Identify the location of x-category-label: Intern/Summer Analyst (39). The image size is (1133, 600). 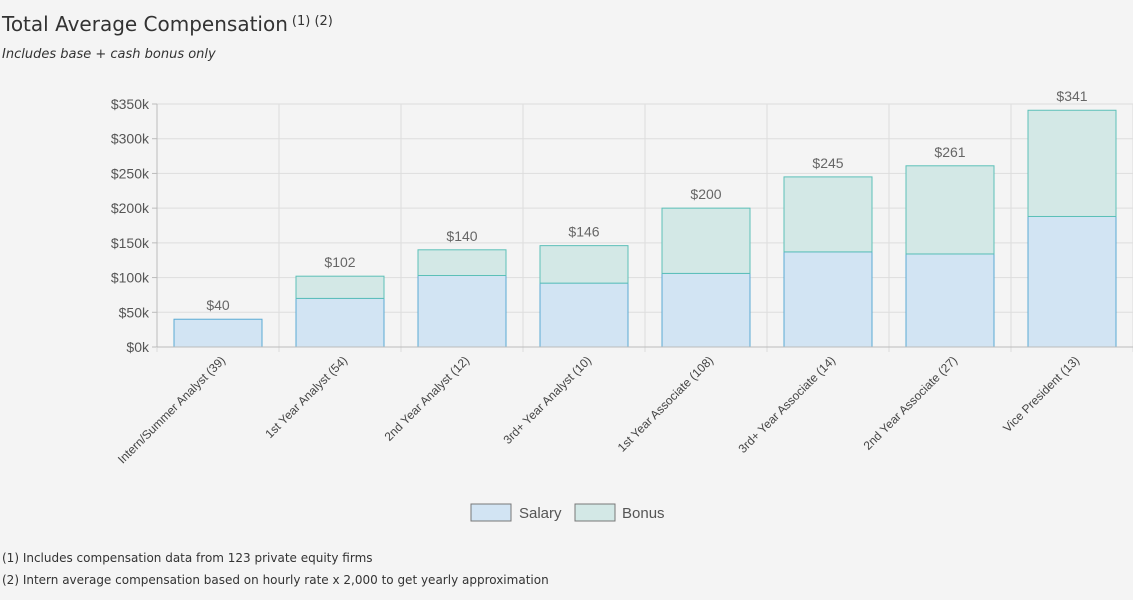
(171, 409).